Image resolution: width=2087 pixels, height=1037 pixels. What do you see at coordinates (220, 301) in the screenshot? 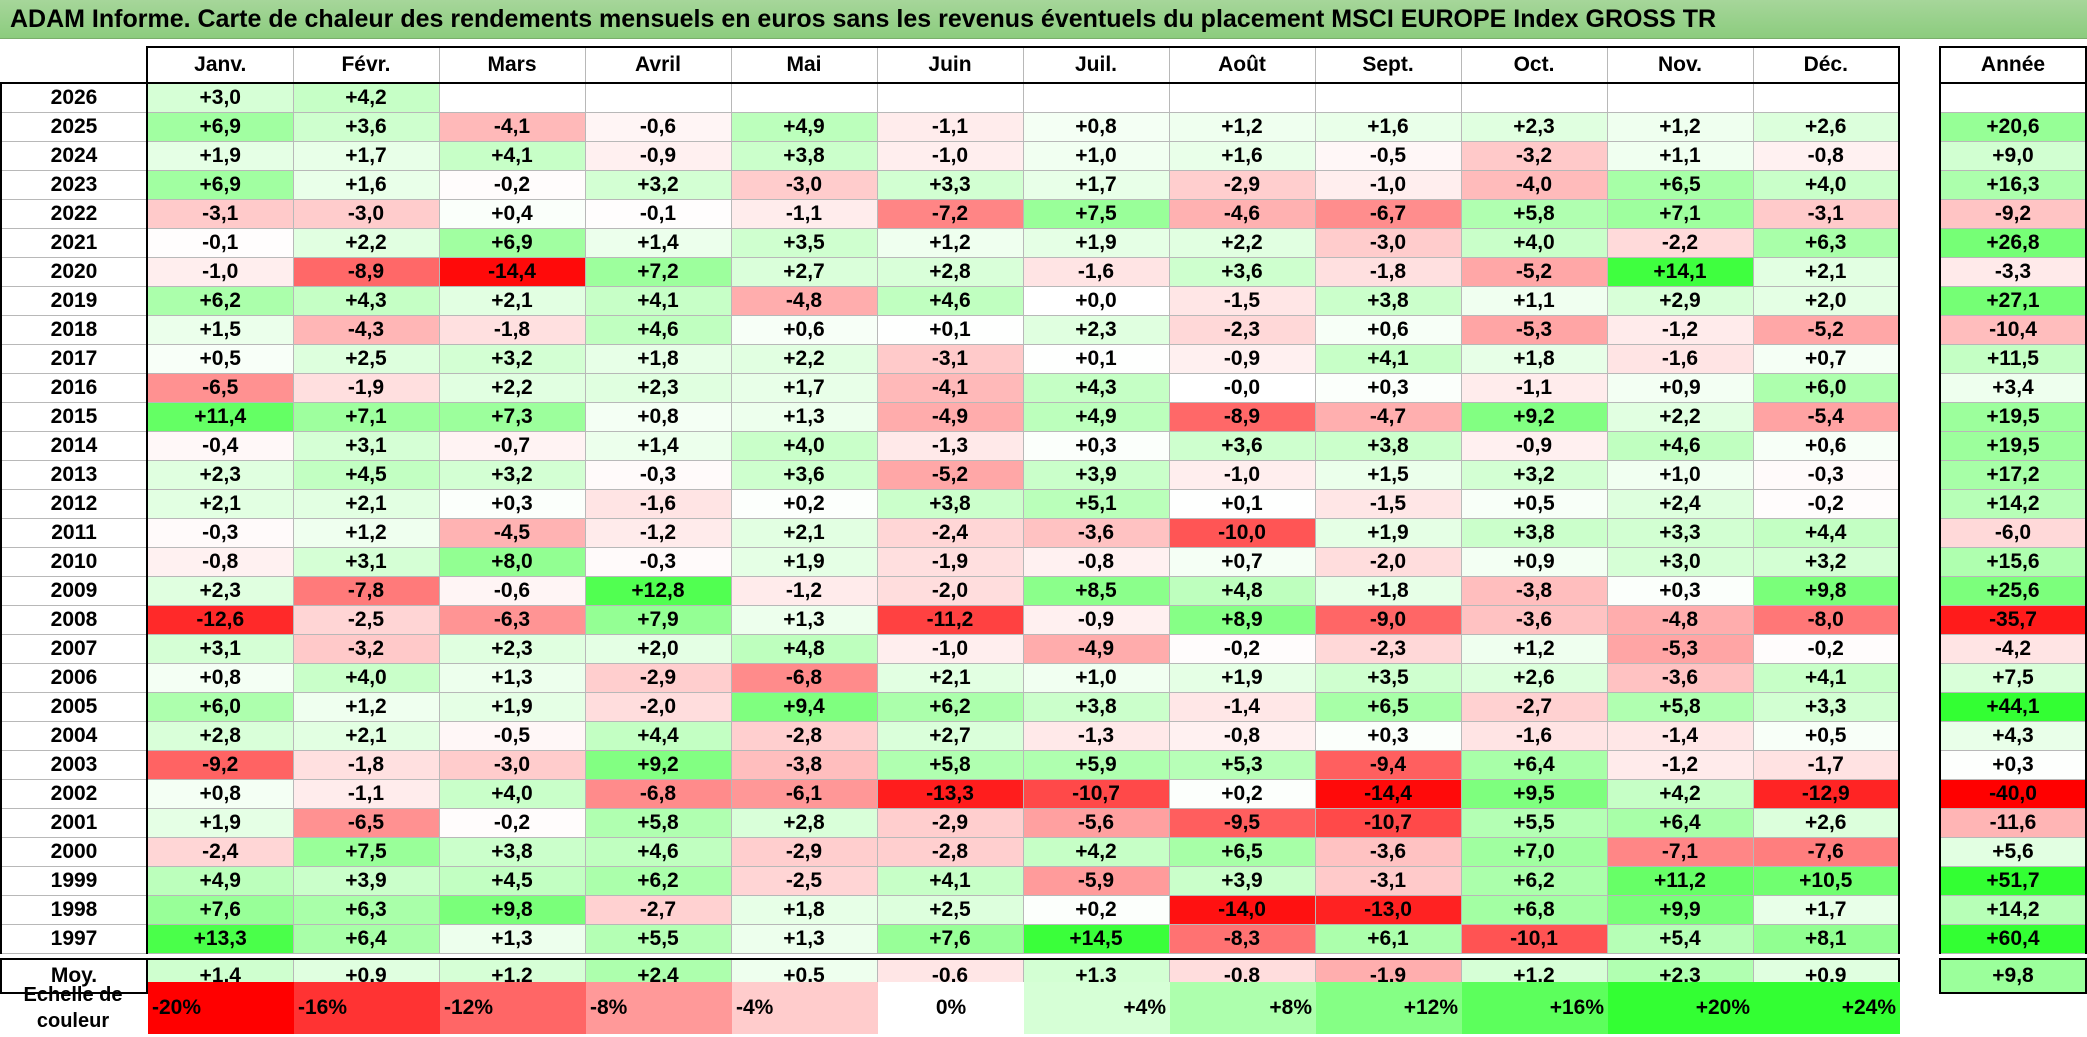
I see `heatmap-cell: +6,2` at bounding box center [220, 301].